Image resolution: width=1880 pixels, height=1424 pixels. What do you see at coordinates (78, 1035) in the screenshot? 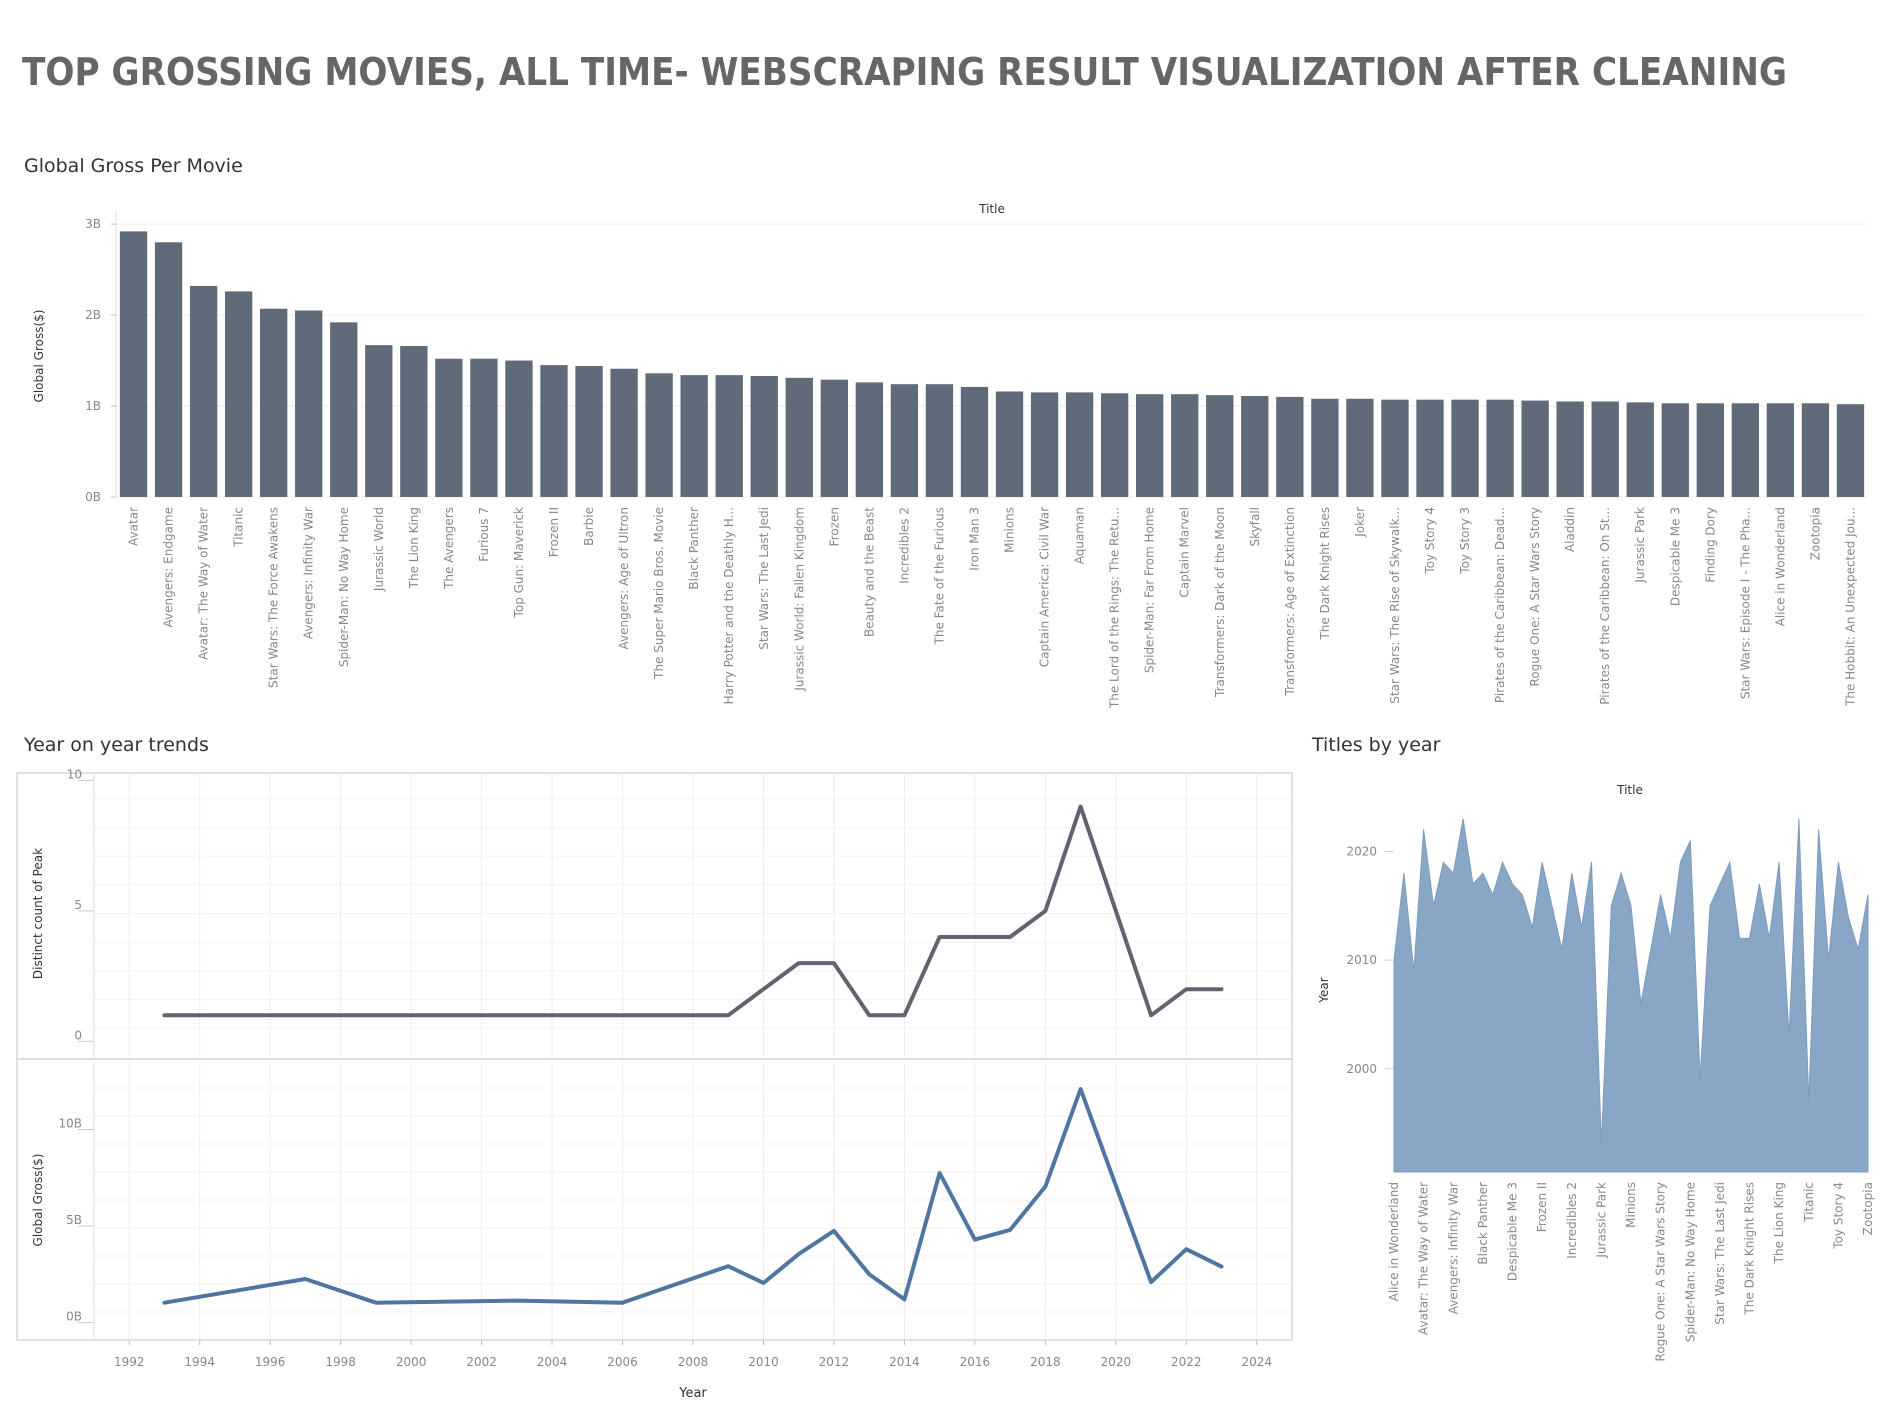
I see `trend-y-tick-label: 0` at bounding box center [78, 1035].